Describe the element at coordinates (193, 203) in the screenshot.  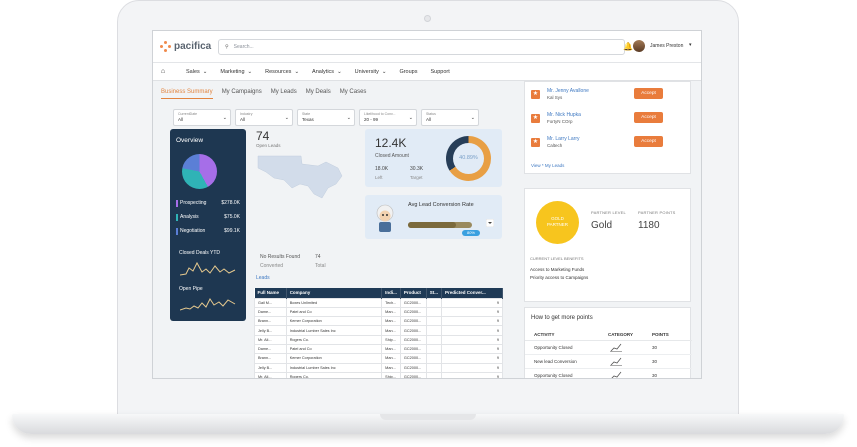
I see `overview-row-label: Prospecting` at that location.